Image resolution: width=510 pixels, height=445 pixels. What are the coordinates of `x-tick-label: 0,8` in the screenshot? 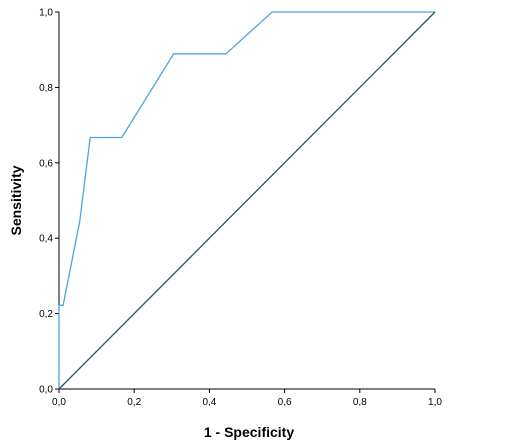 It's located at (360, 402).